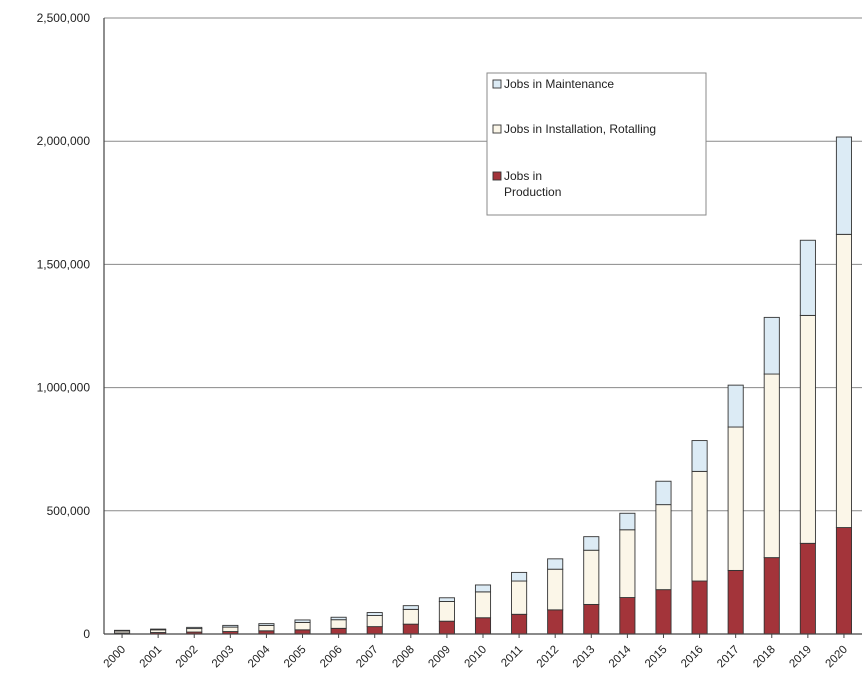 This screenshot has width=865, height=697. Describe the element at coordinates (627, 563) in the screenshot. I see `bar-installation-2014` at that location.